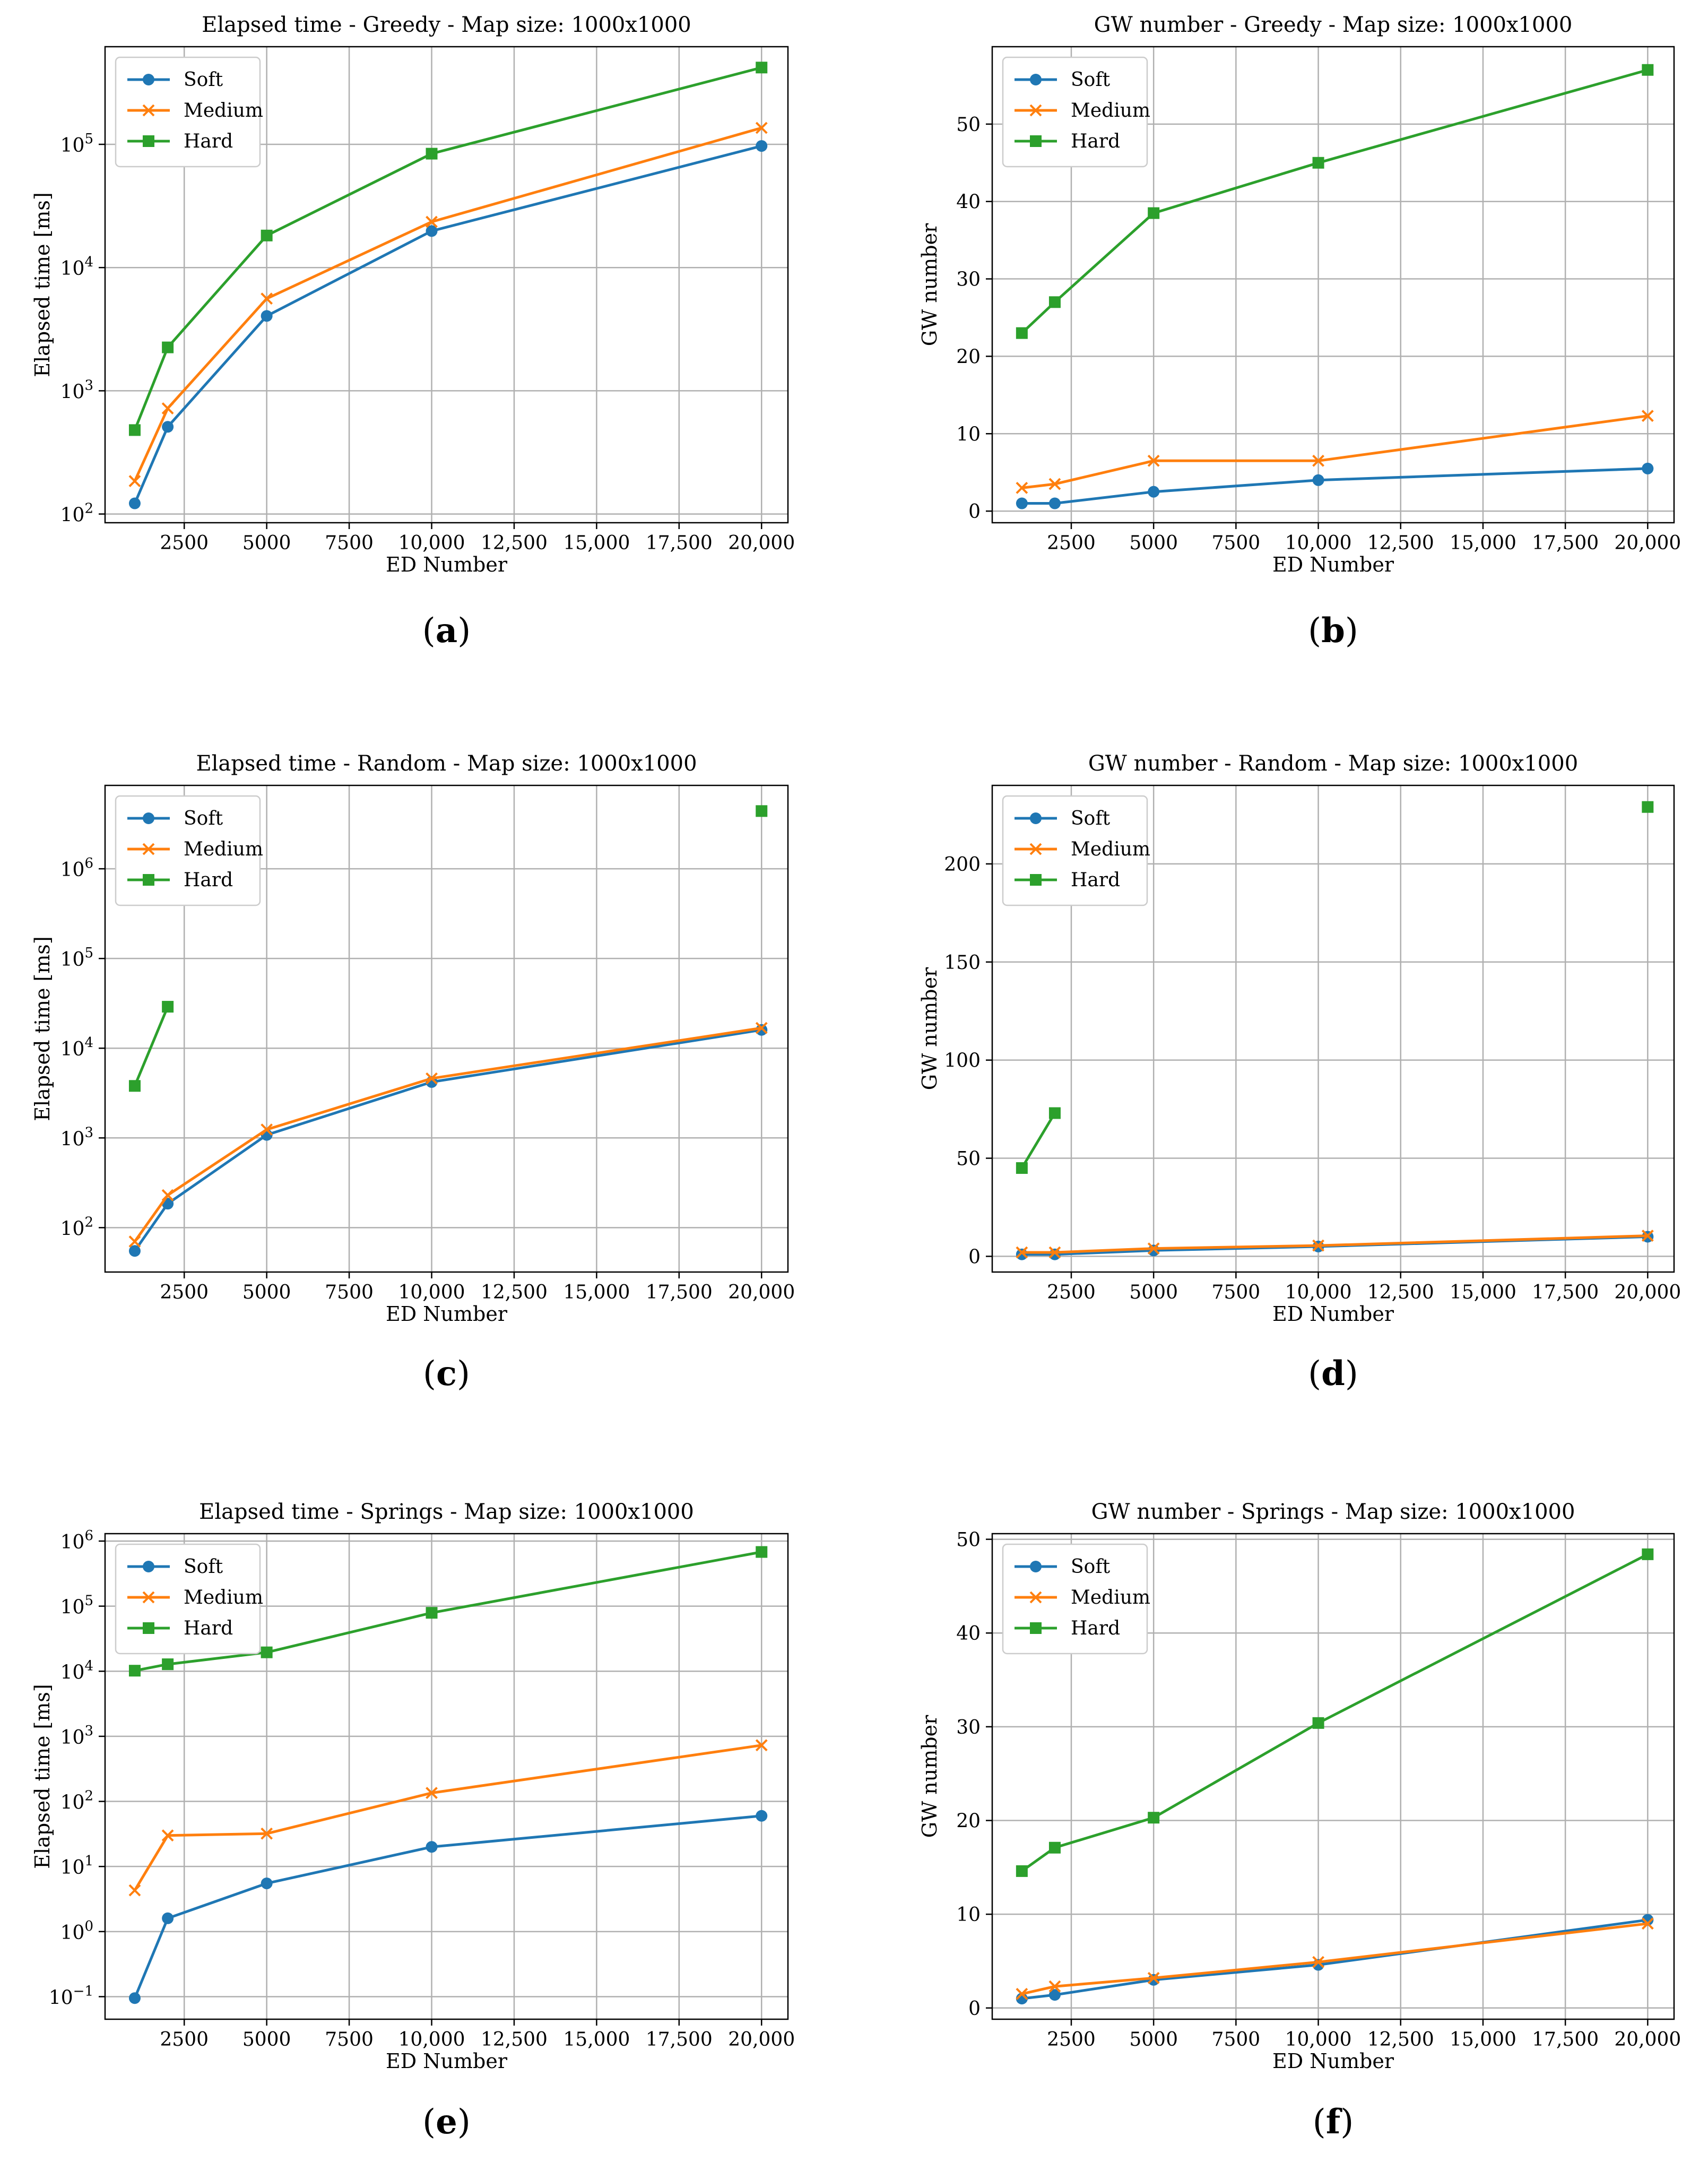 The image size is (1708, 2171). What do you see at coordinates (149, 1598) in the screenshot?
I see `legend-marker-medium` at bounding box center [149, 1598].